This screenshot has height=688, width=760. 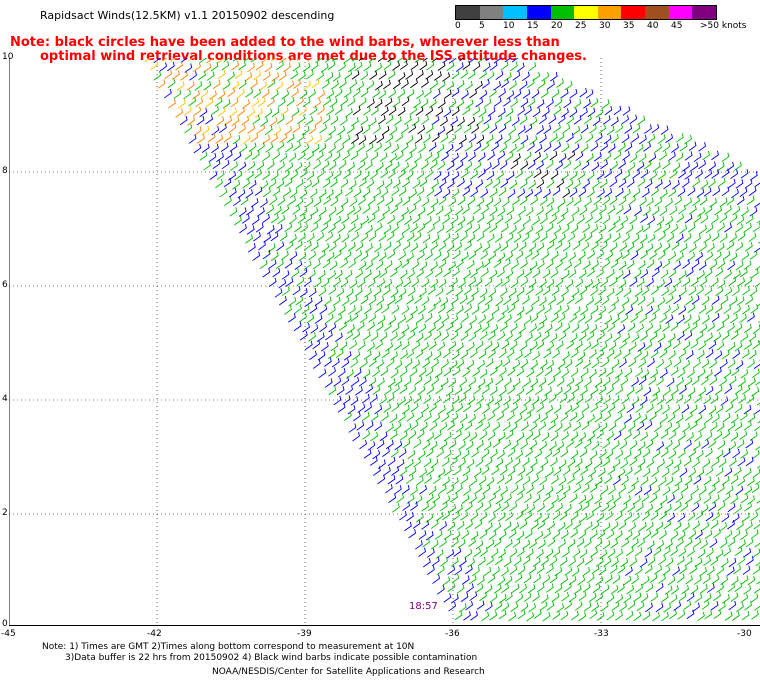 What do you see at coordinates (629, 26) in the screenshot?
I see `legend-tick: 35` at bounding box center [629, 26].